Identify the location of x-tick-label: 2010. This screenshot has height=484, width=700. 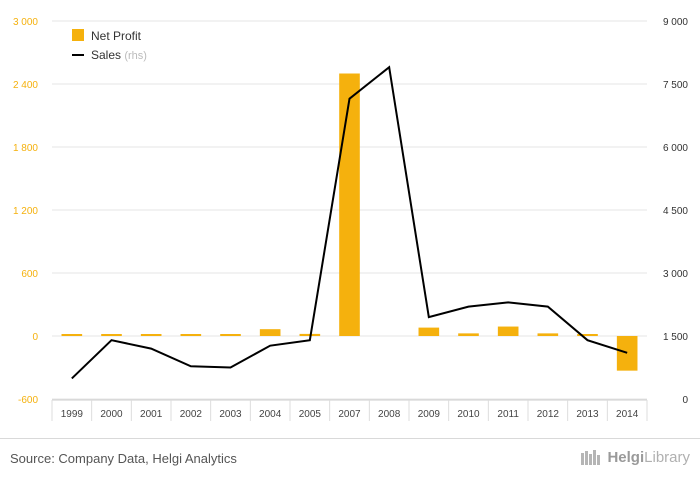
(468, 414).